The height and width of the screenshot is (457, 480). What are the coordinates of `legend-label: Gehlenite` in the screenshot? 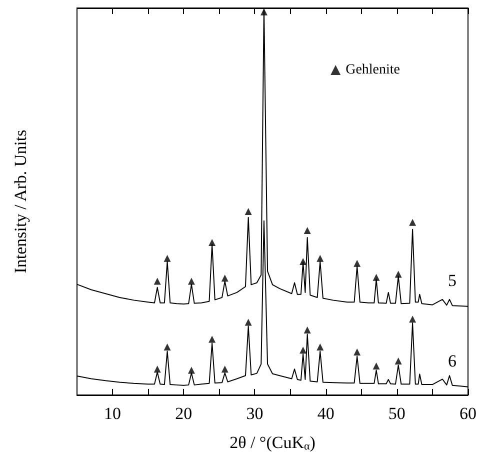 It's located at (373, 70).